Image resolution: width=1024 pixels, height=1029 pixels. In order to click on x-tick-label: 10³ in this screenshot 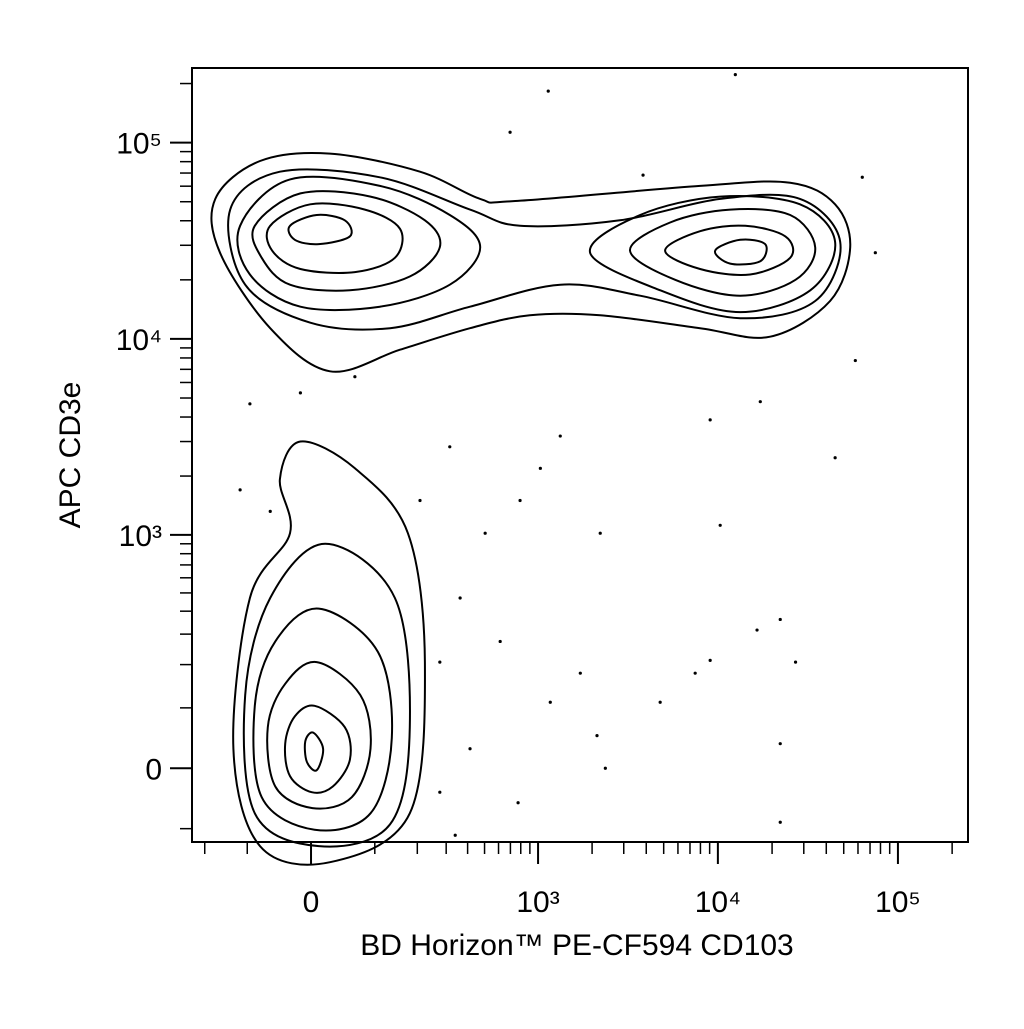, I will do `click(537, 902)`.